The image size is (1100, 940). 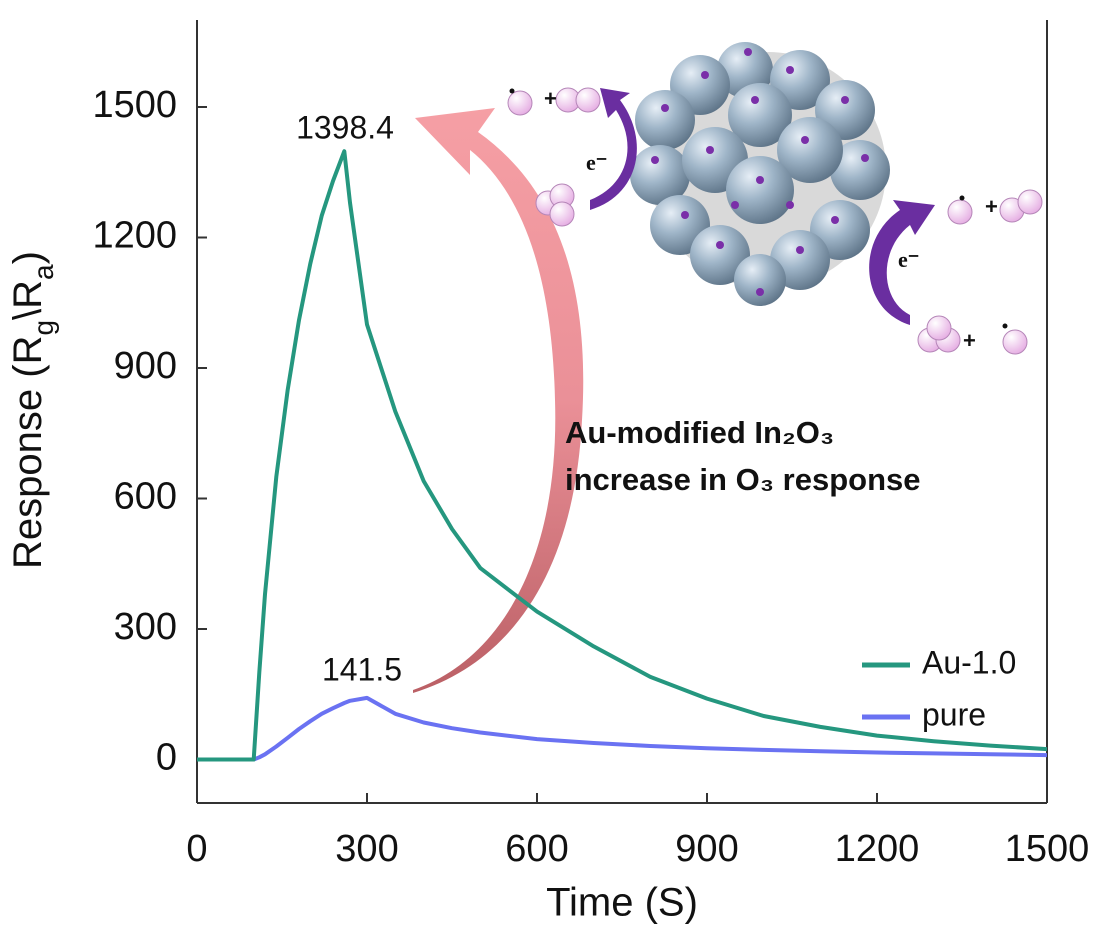 I want to click on molecules: + + +, so click(x=775, y=220).